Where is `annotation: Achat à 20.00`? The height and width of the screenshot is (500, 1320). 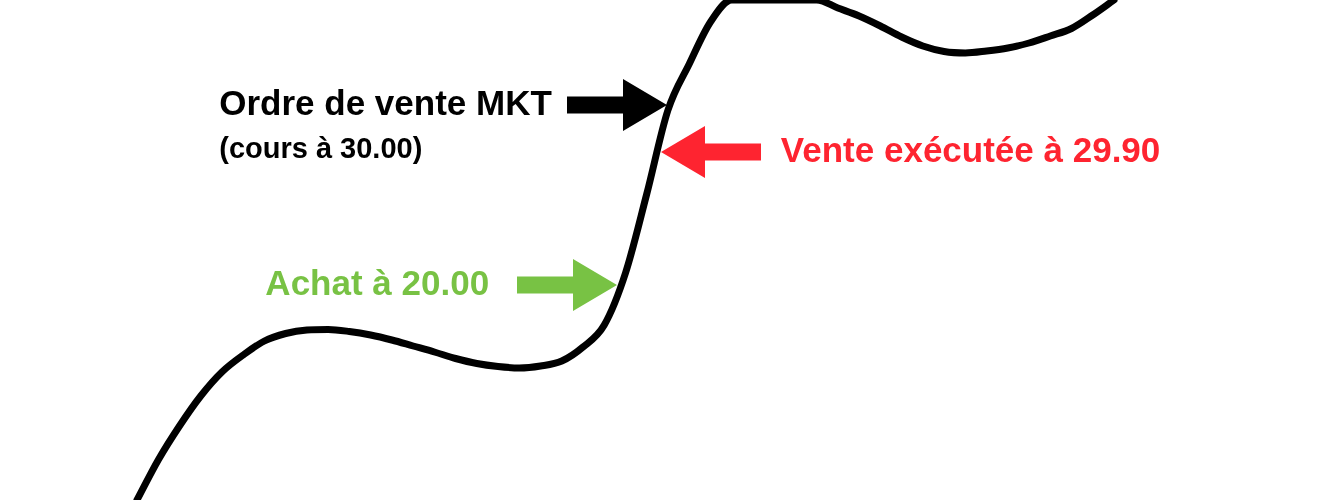
annotation: Achat à 20.00 is located at coordinates (377, 282).